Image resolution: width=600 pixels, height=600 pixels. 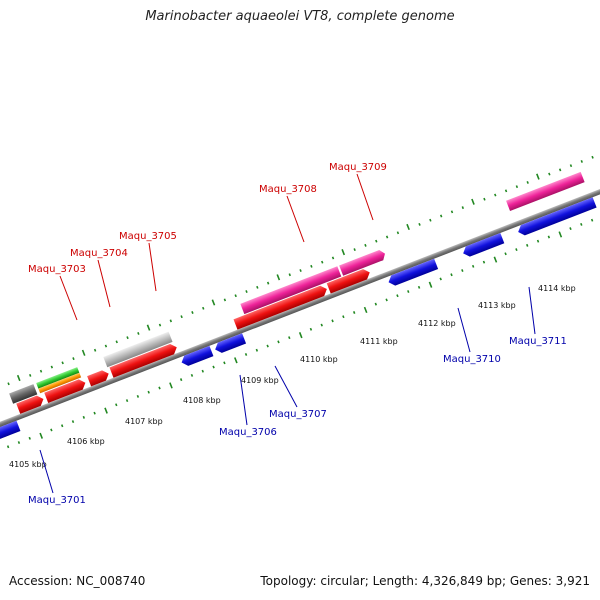 What do you see at coordinates (138, 349) in the screenshot?
I see `cds-lightgray` at bounding box center [138, 349].